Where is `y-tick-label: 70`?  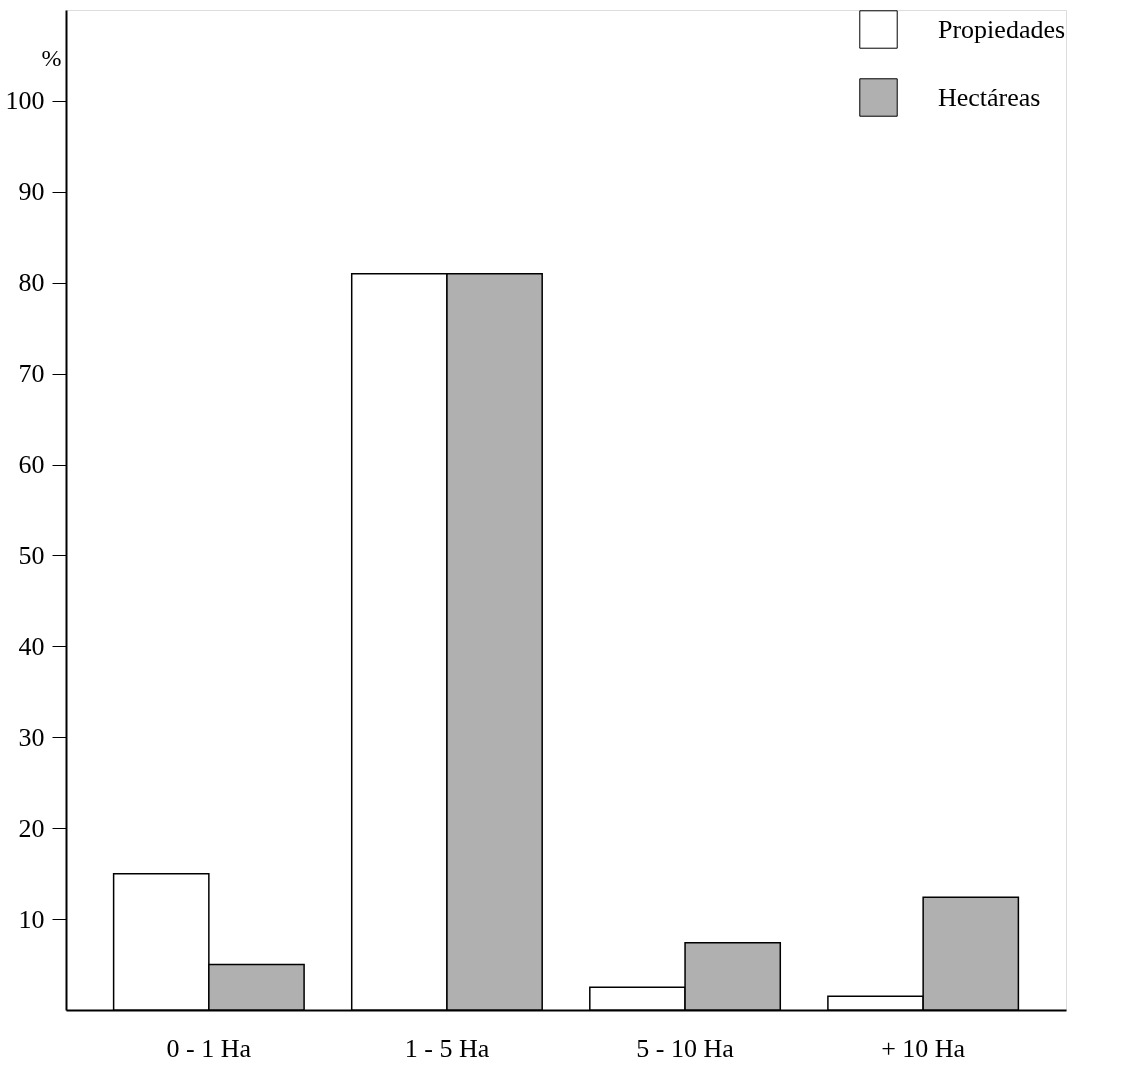
y-tick-label: 70 is located at coordinates (31, 374).